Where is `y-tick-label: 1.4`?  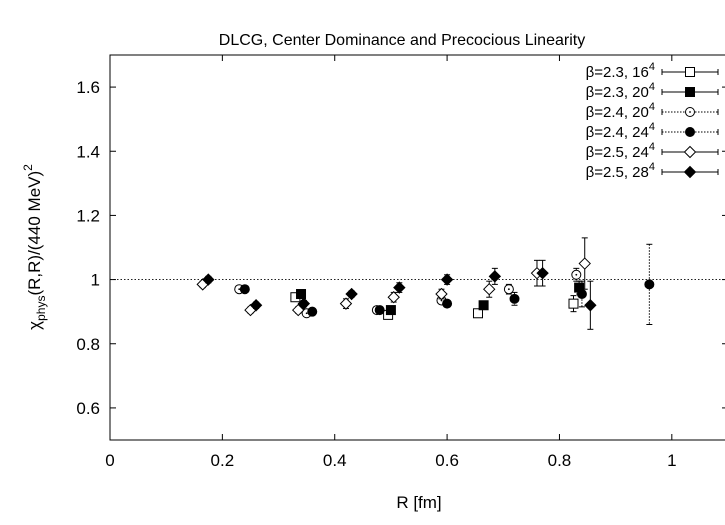 y-tick-label: 1.4 is located at coordinates (88, 151).